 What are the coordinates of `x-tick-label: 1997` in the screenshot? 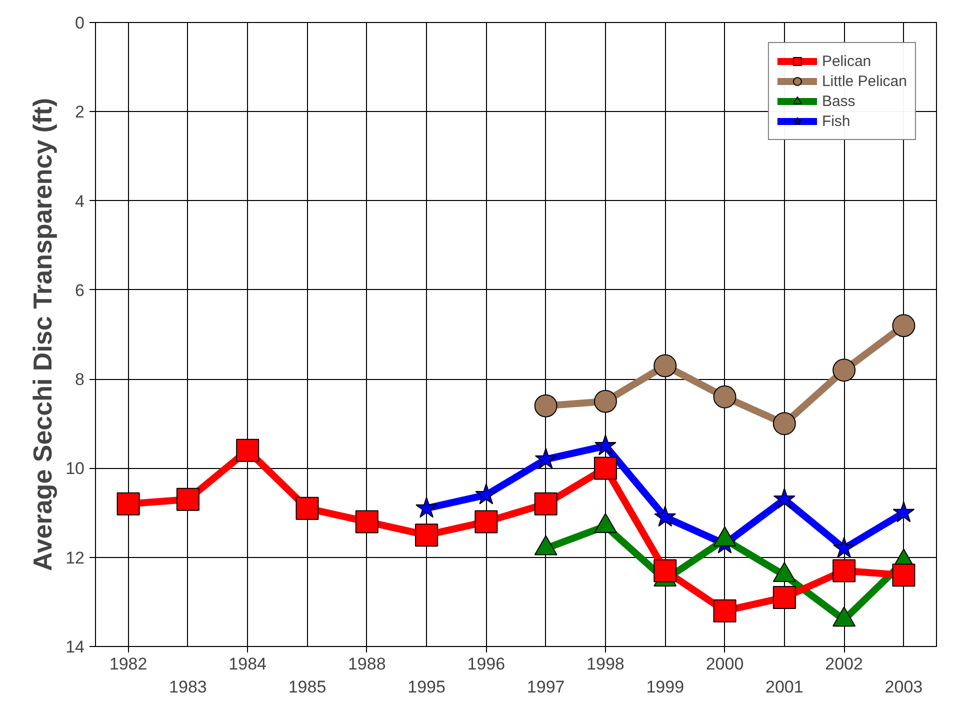 It's located at (545, 687).